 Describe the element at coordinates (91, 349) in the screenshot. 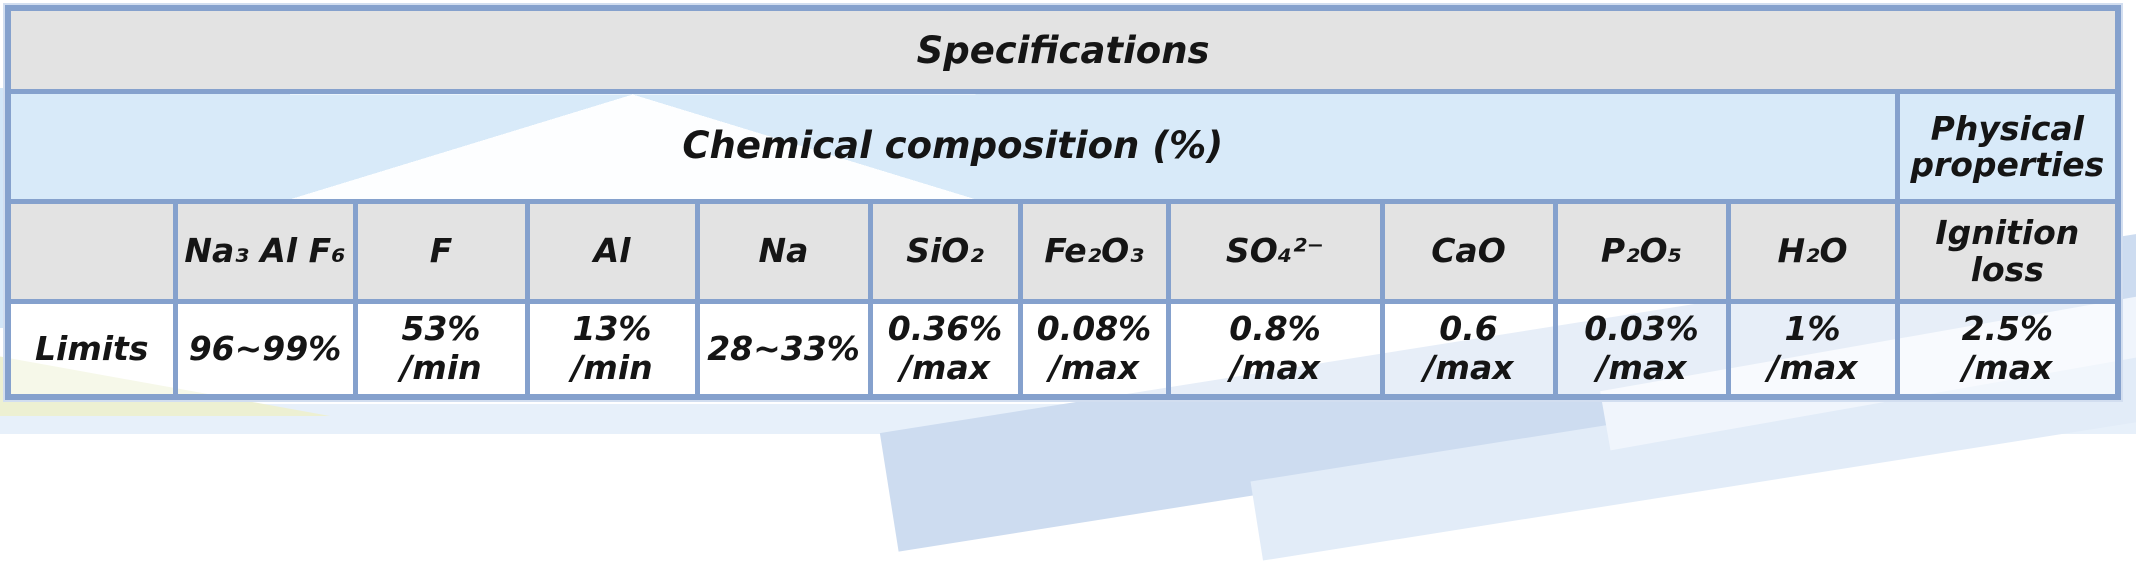

I see `row-label: Limits` at that location.